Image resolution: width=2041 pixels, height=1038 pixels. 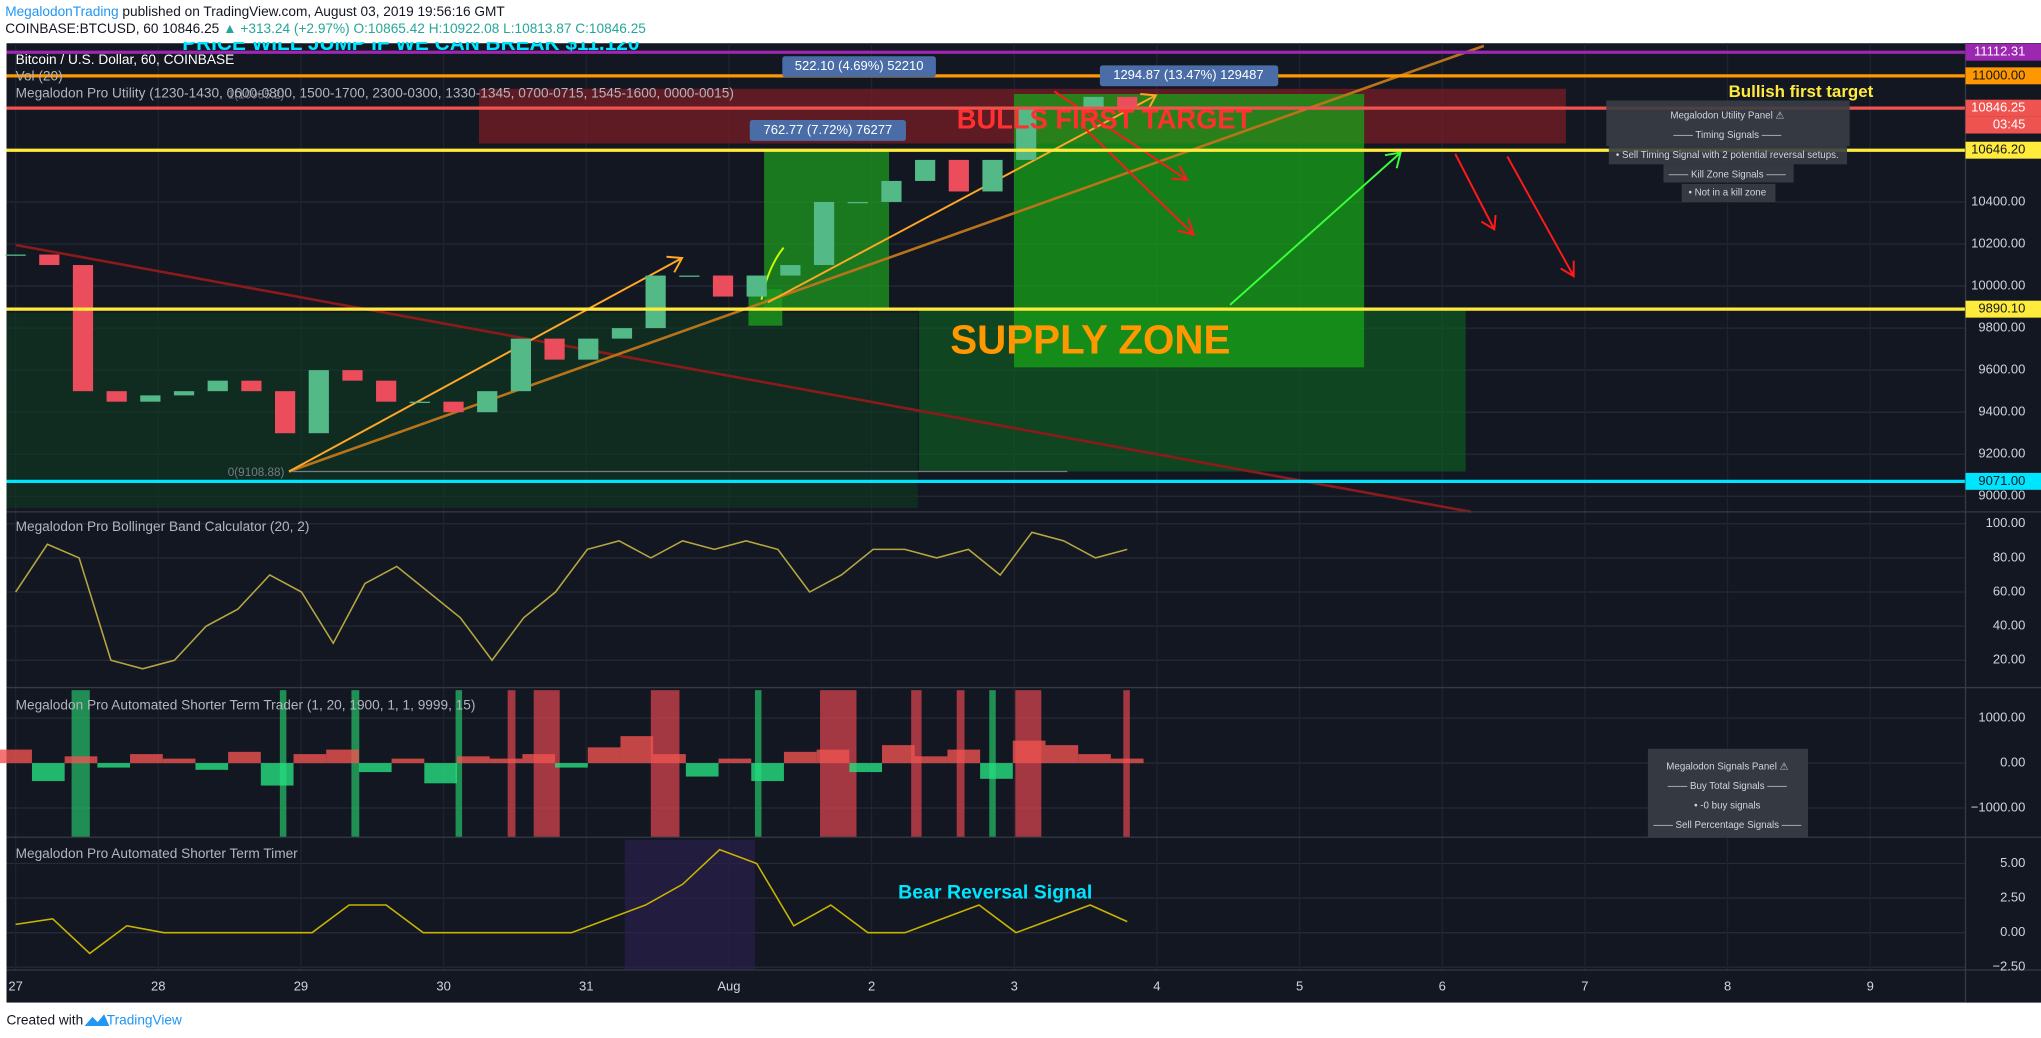 I want to click on y-tick-label: 9000.00, so click(x=2001, y=495).